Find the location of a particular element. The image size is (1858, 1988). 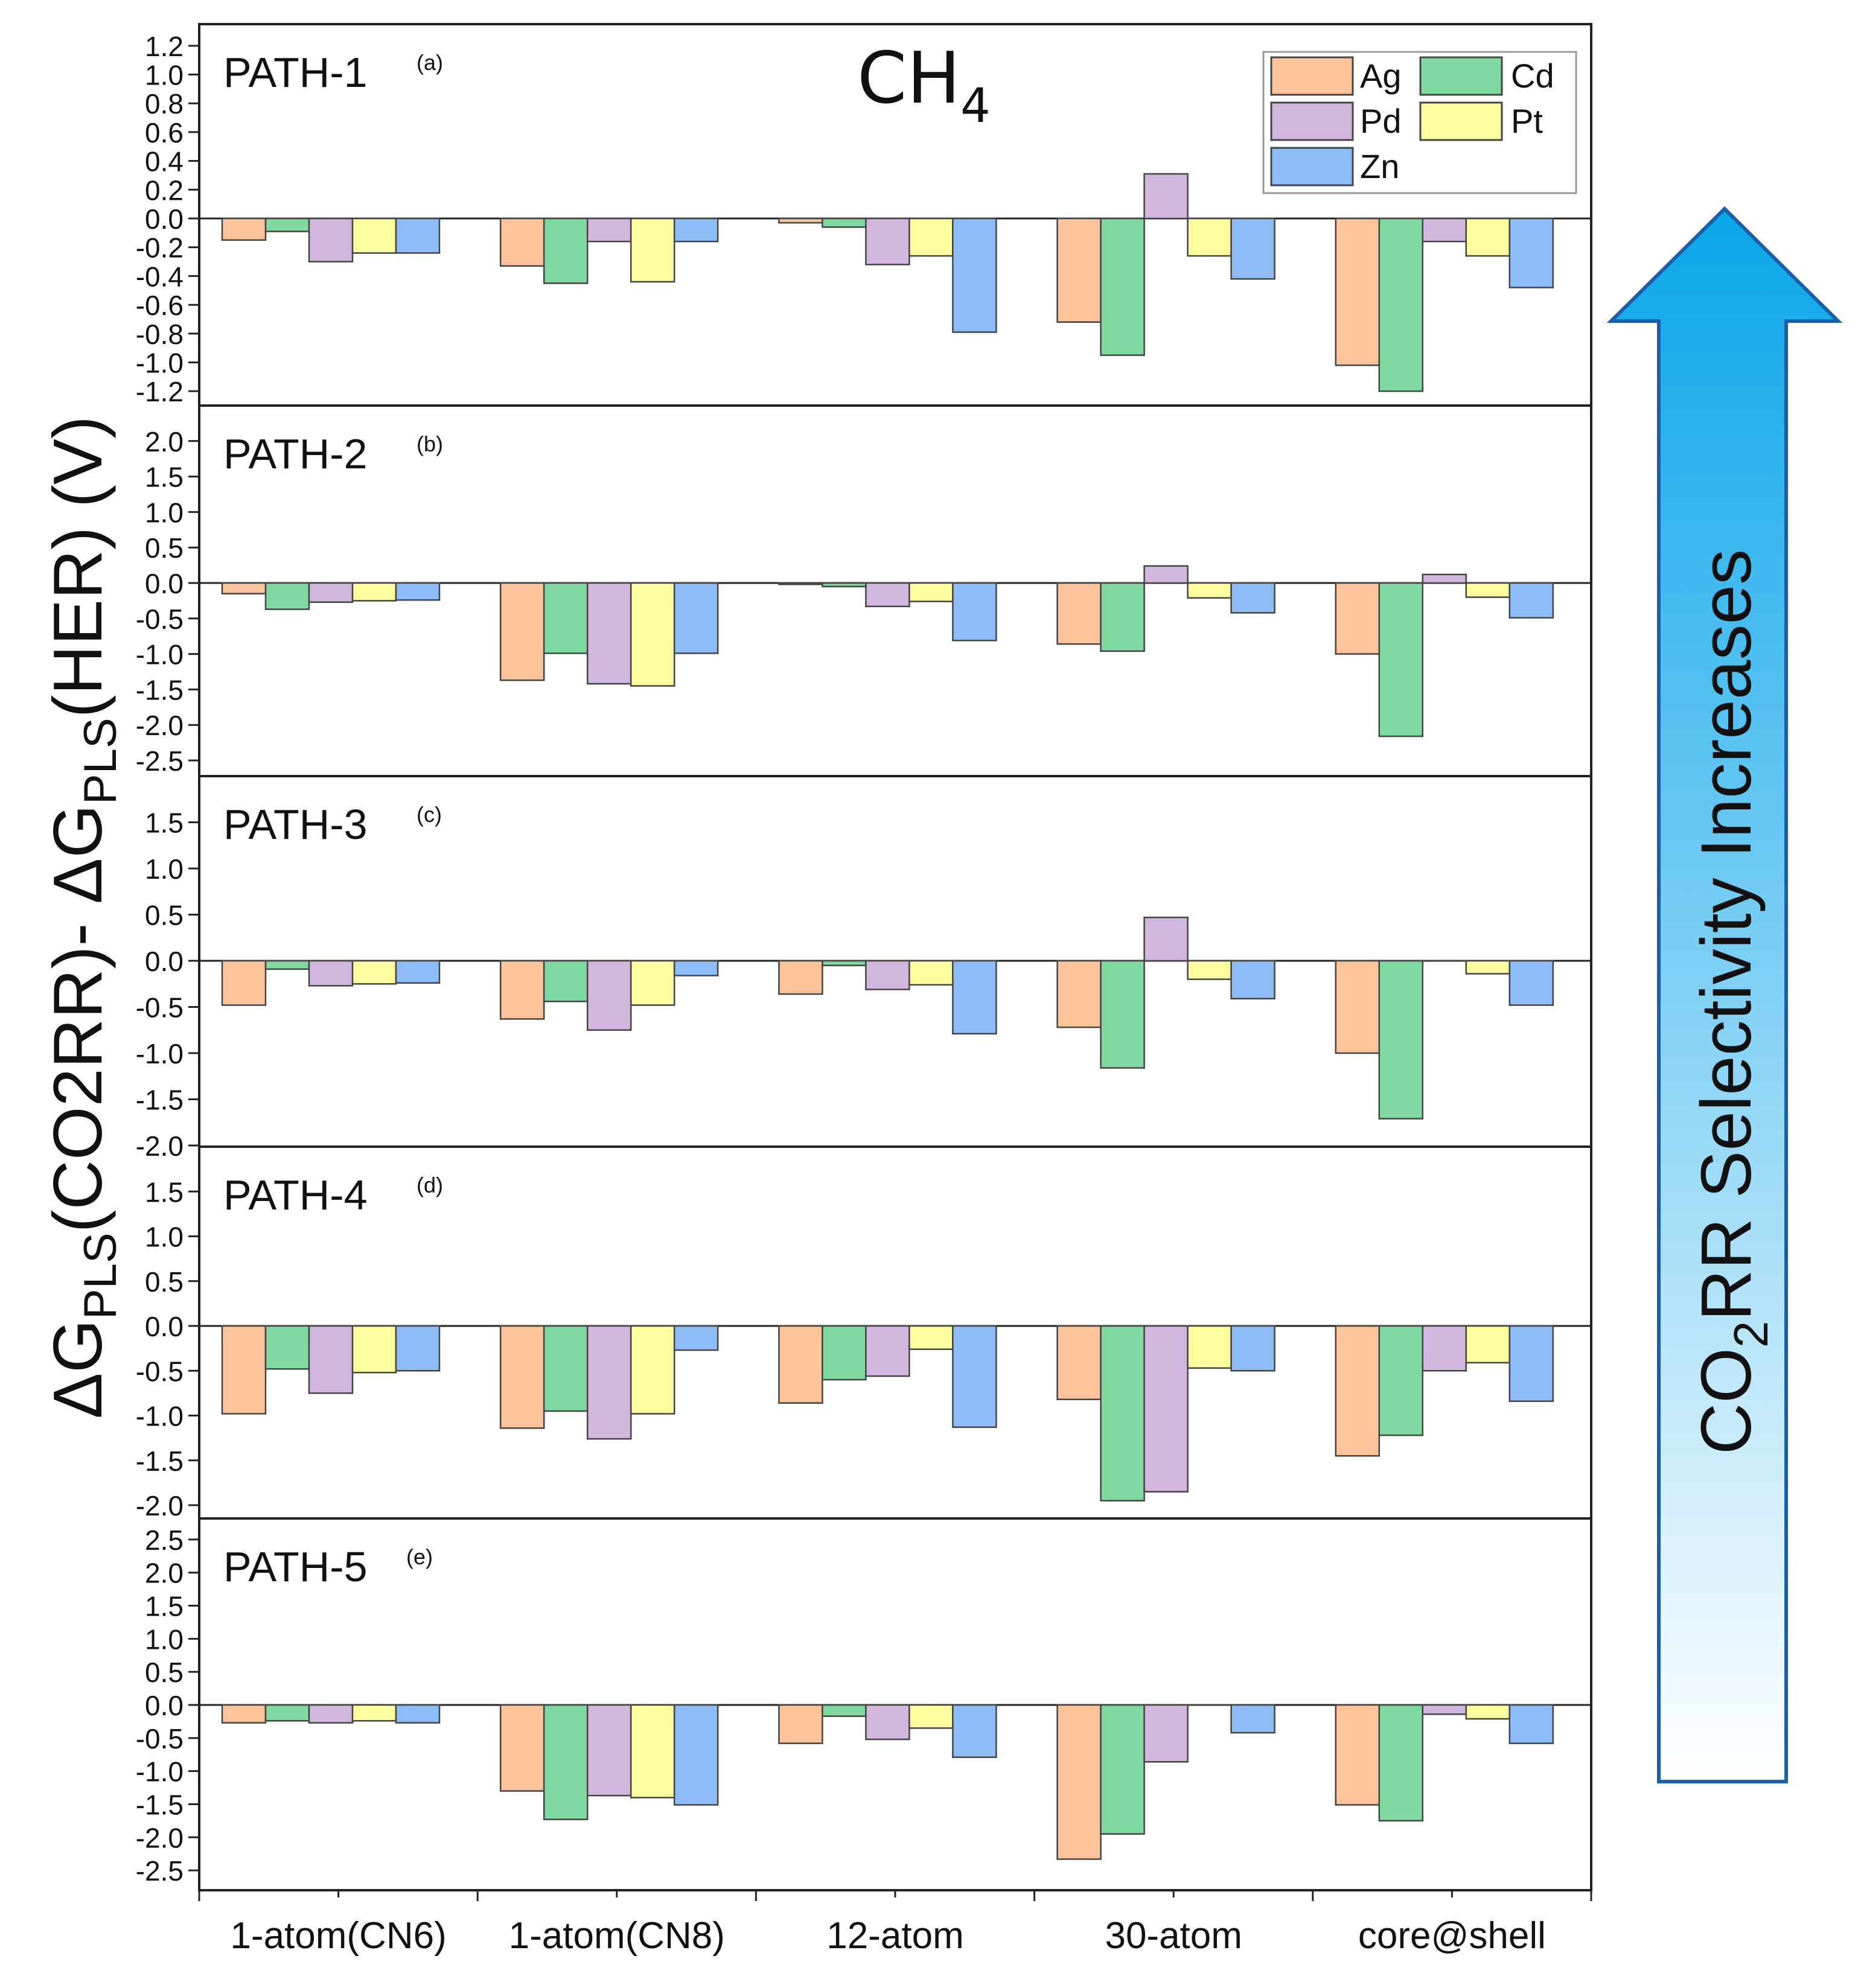

chart-title-subscript: 4 is located at coordinates (976, 106).